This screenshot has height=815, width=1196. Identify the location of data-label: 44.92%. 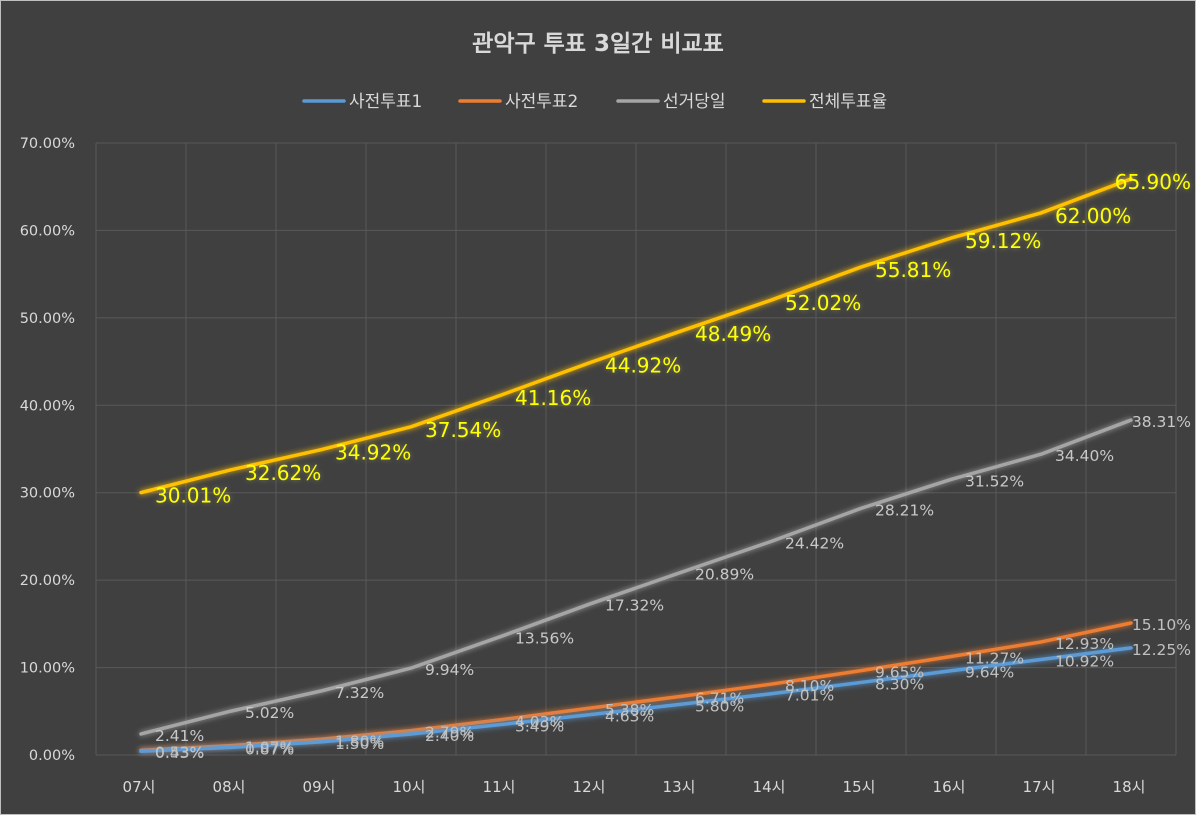
(643, 365).